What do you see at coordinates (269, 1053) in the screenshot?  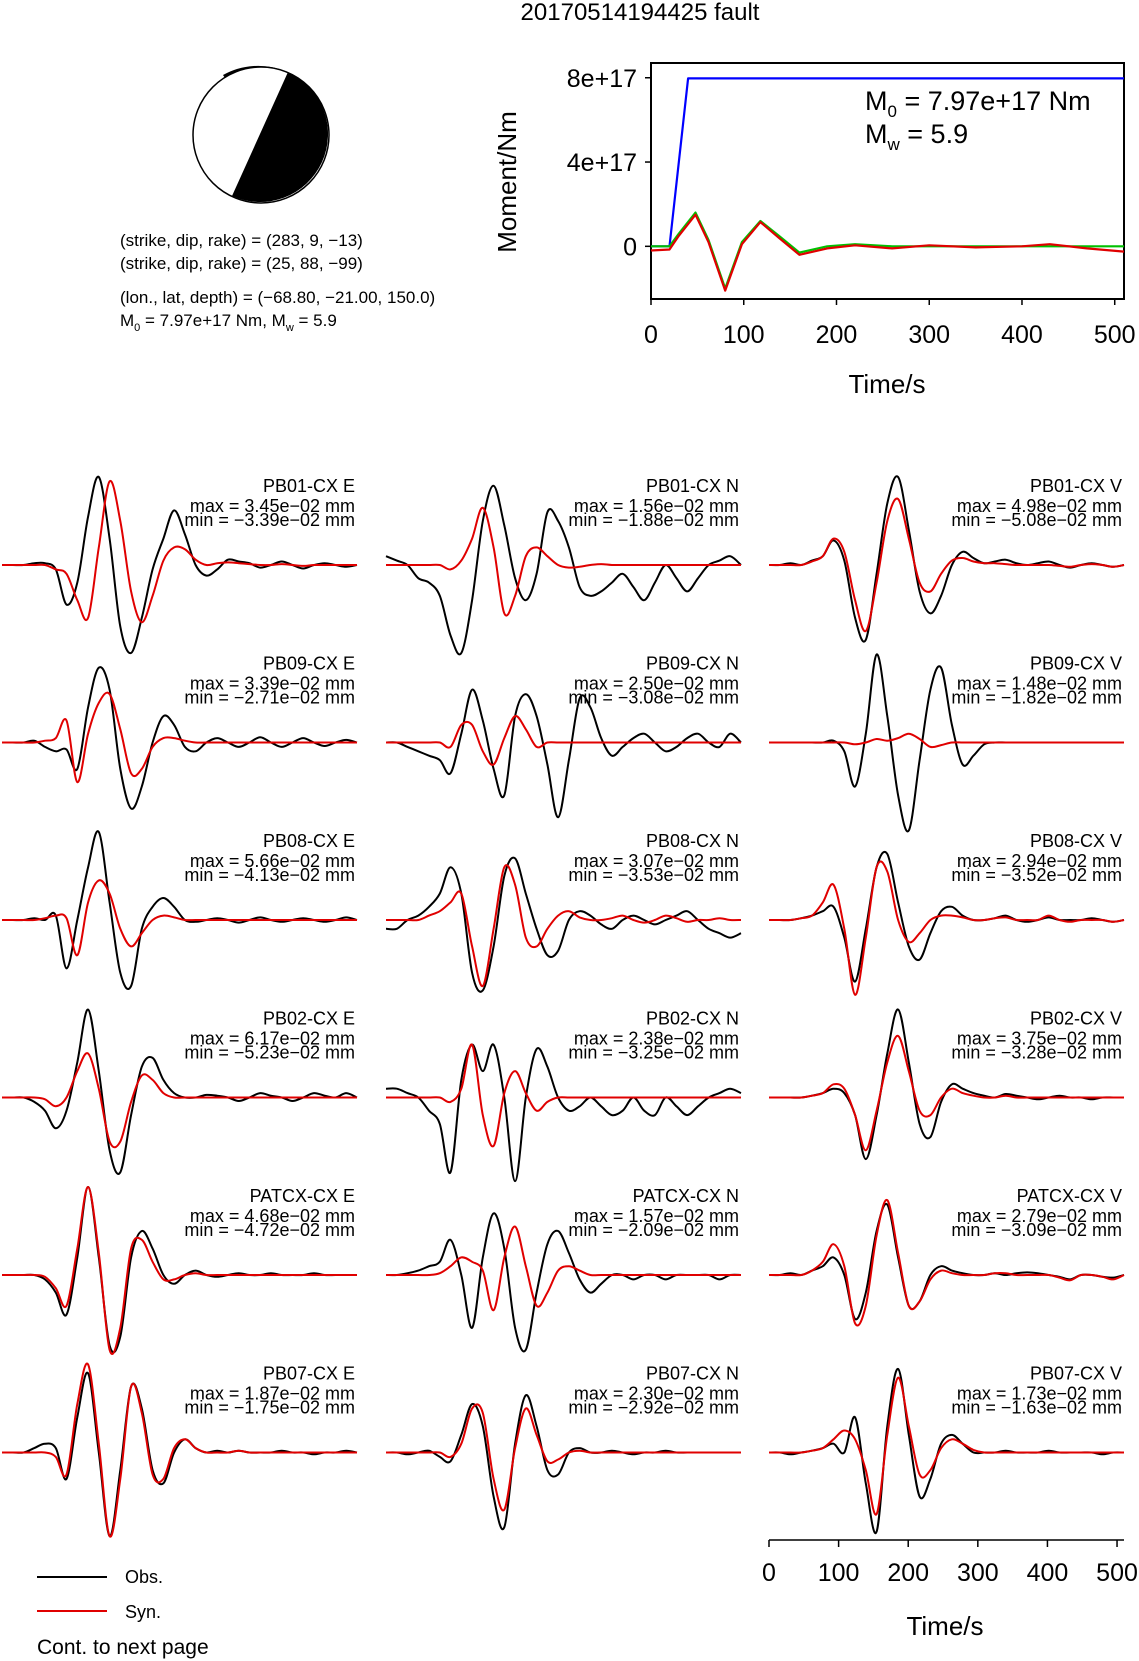 I see `waveform-min-label: min = −5.23e−02 mm` at bounding box center [269, 1053].